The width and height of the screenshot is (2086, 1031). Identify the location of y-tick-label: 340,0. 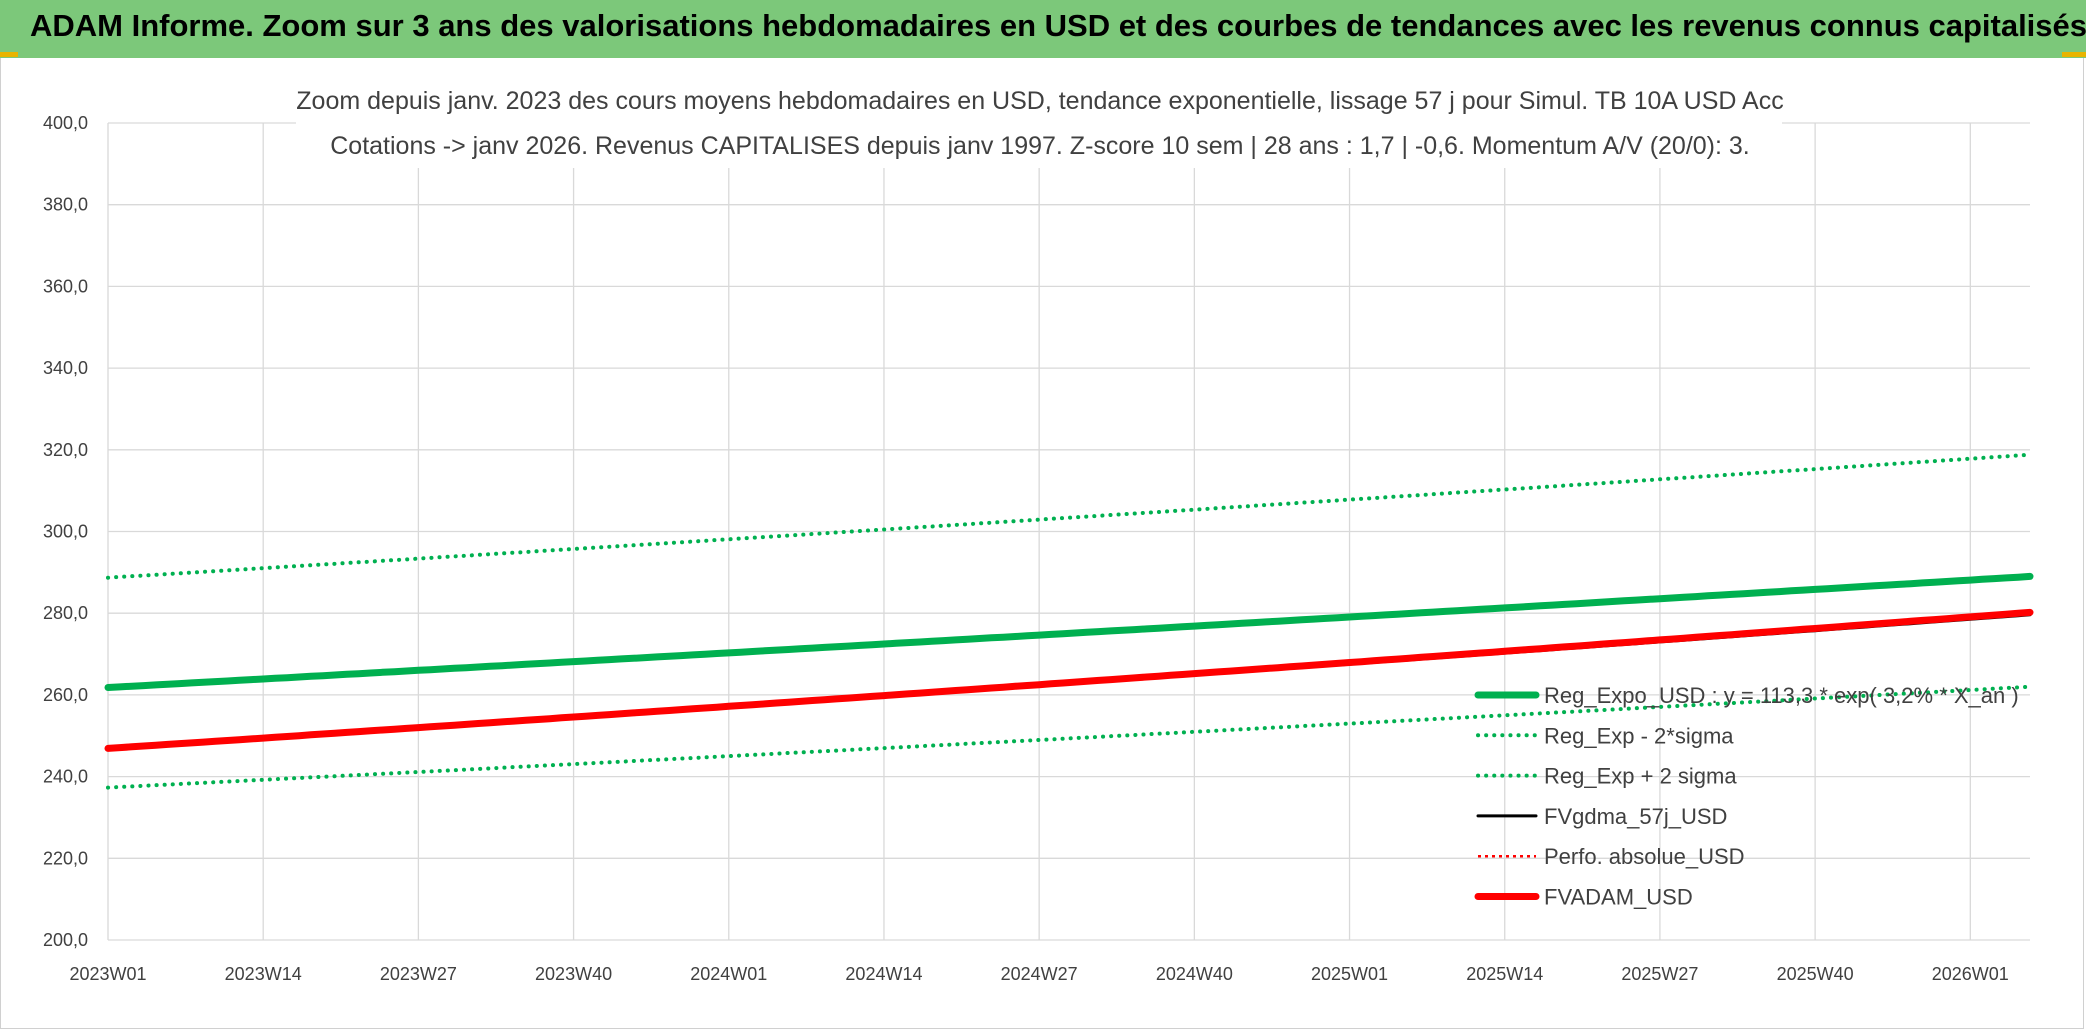
(65, 368).